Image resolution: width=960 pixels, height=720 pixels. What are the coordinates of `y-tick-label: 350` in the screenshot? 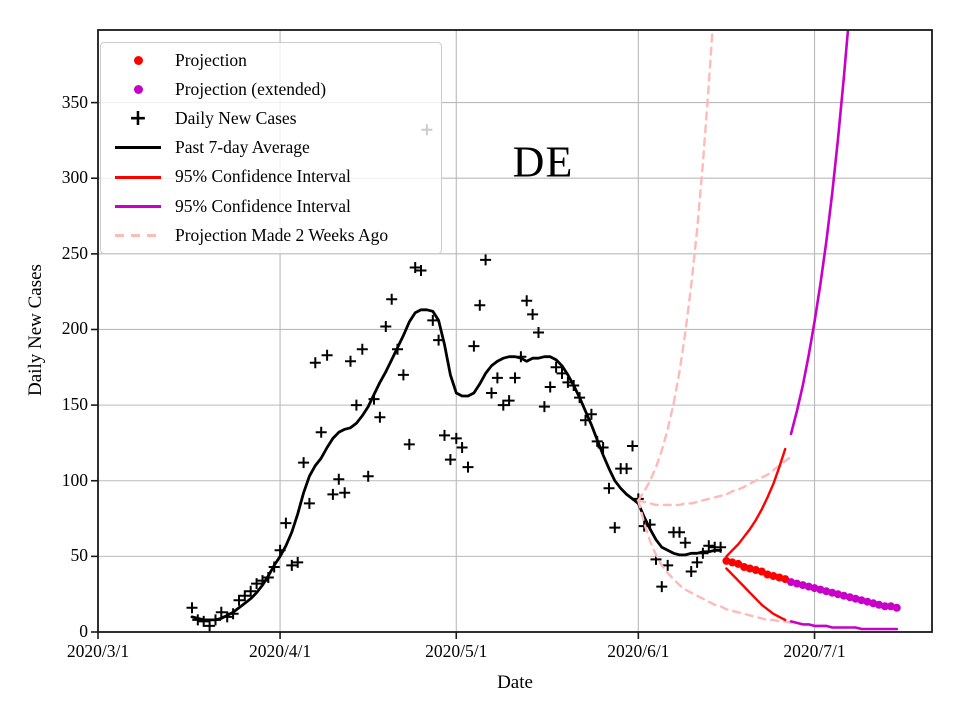 It's located at (74, 101).